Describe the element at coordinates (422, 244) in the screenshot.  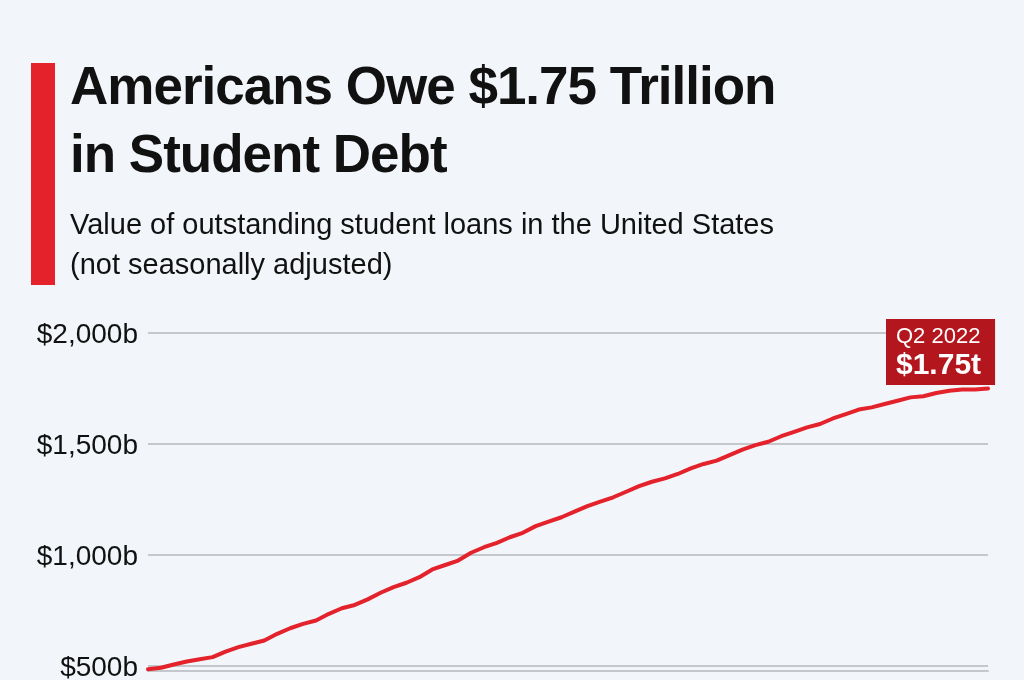
I see `chart-subtitle: Value of outstanding student loans in the United States (not seasonally adjusted)` at that location.